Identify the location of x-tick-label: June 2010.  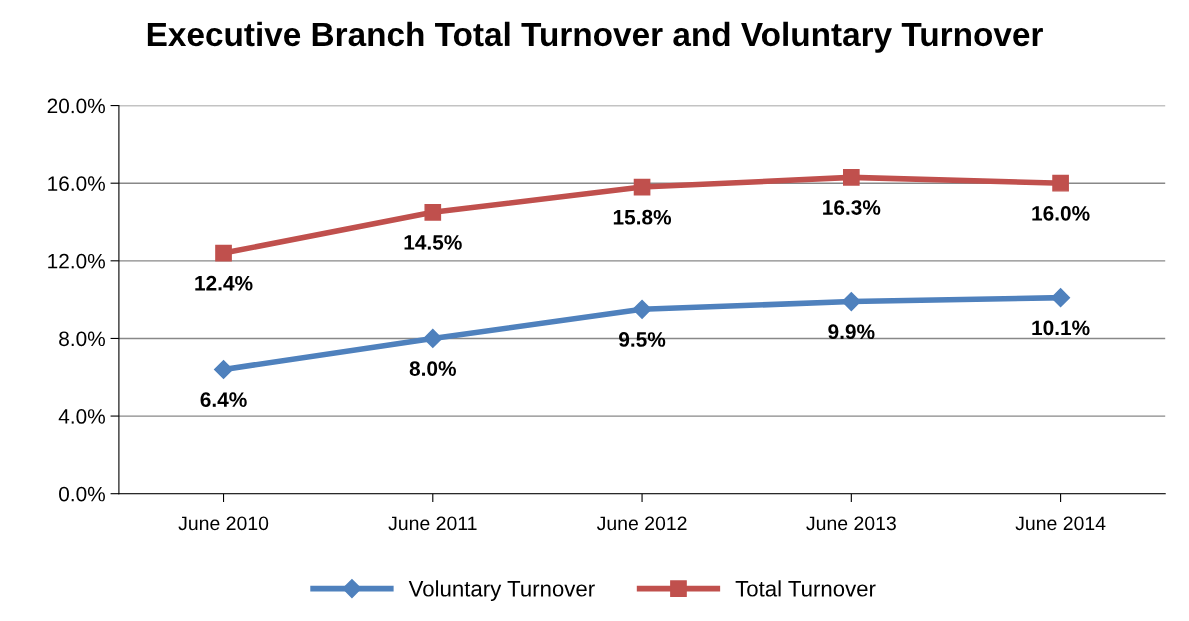
(223, 523).